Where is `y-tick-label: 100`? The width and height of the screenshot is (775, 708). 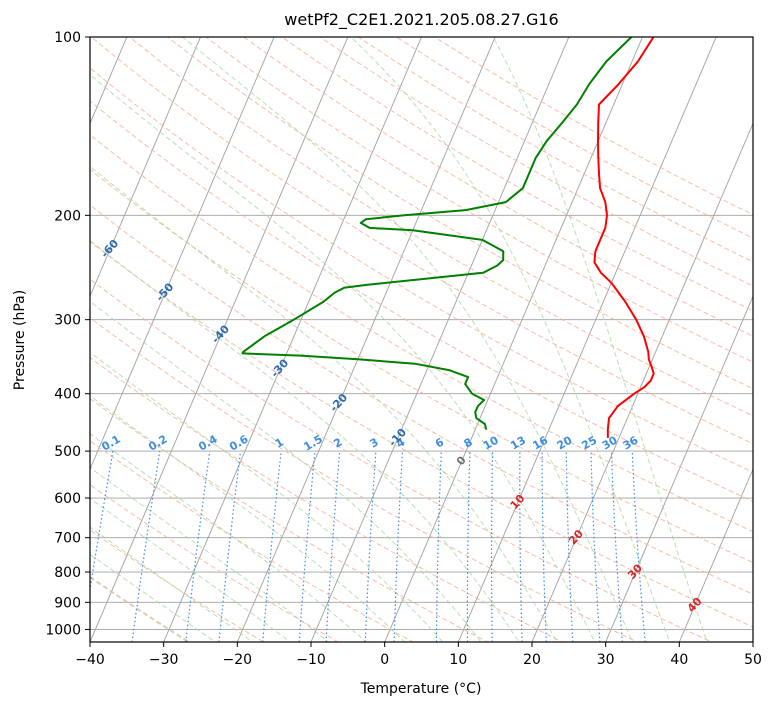 y-tick-label: 100 is located at coordinates (67, 38).